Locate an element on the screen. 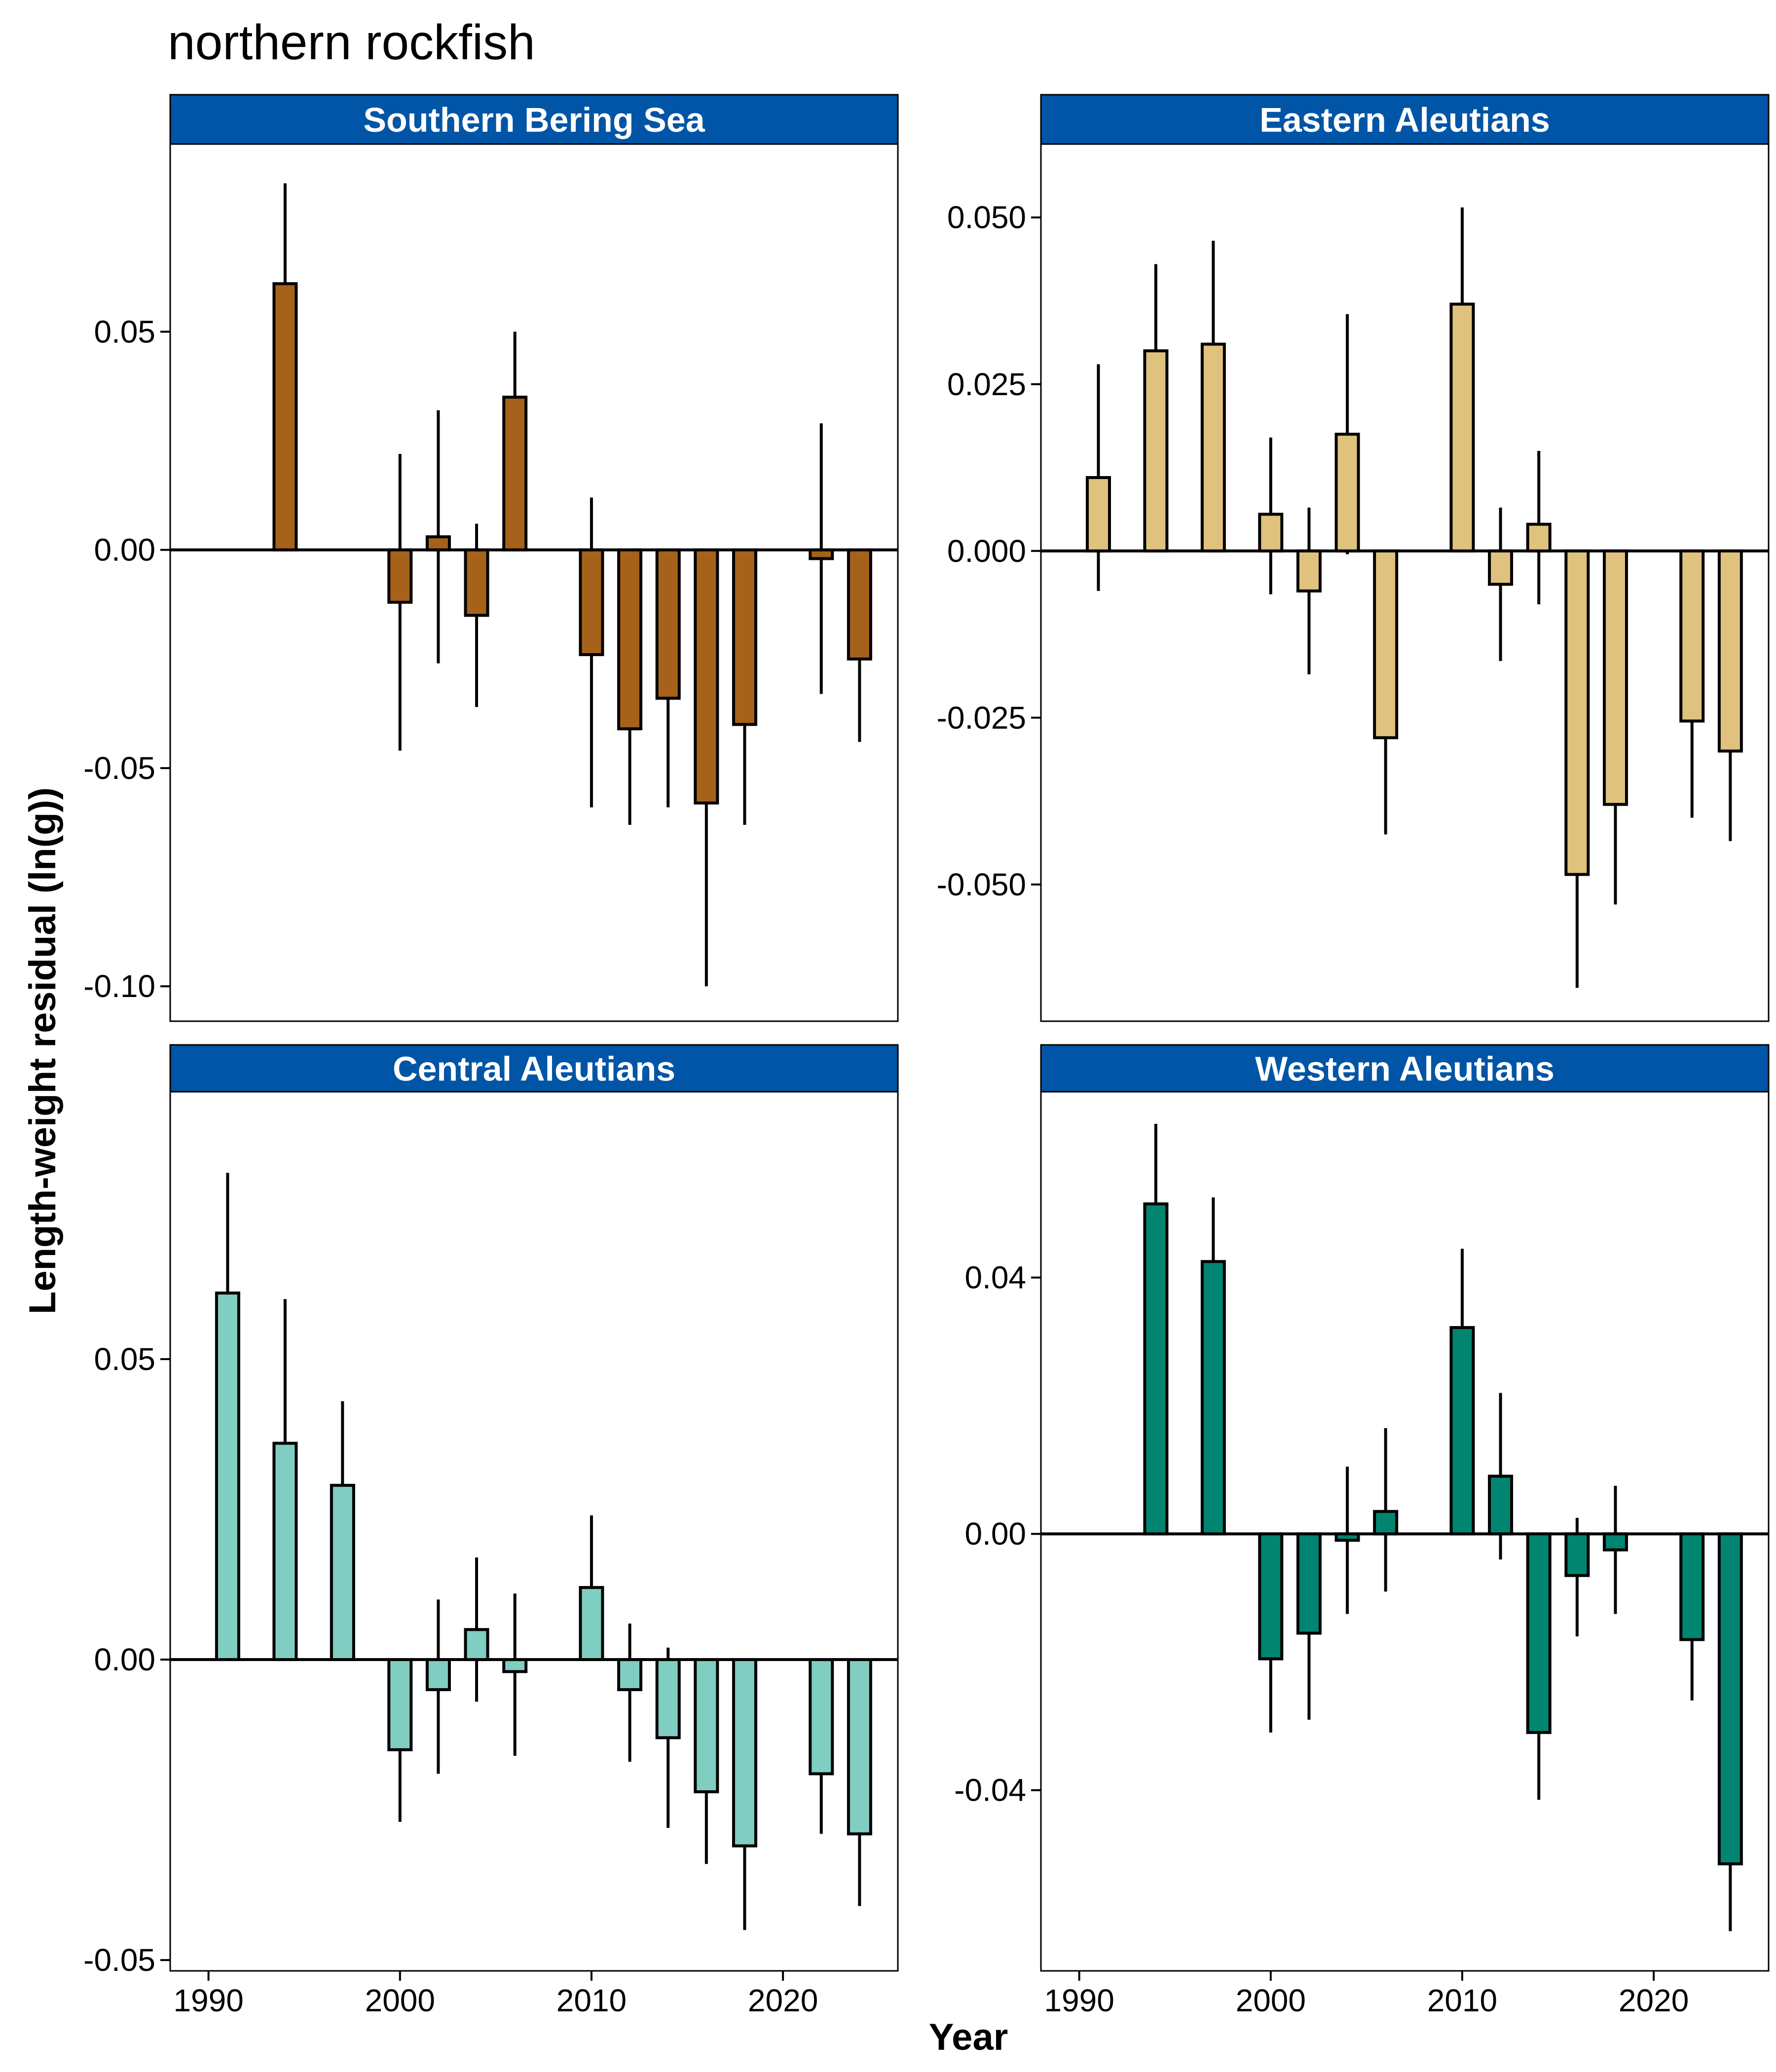 The image size is (1776, 2072). facet-strip-label: Southern Bering Sea is located at coordinates (534, 120).